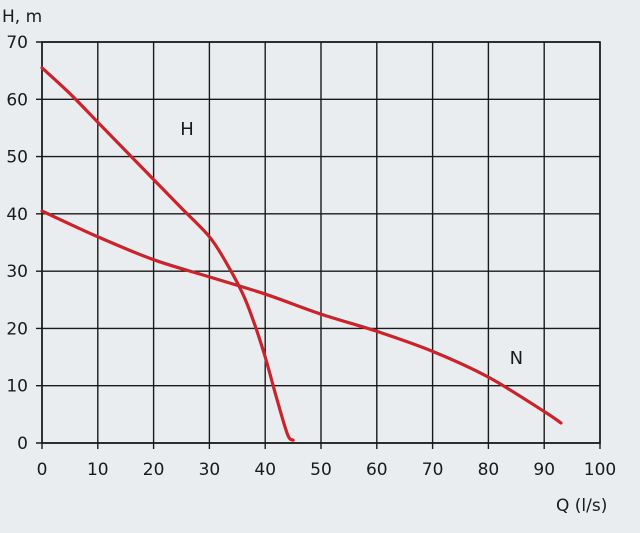 The image size is (640, 533). What do you see at coordinates (516, 358) in the screenshot?
I see `series-label-n: N` at bounding box center [516, 358].